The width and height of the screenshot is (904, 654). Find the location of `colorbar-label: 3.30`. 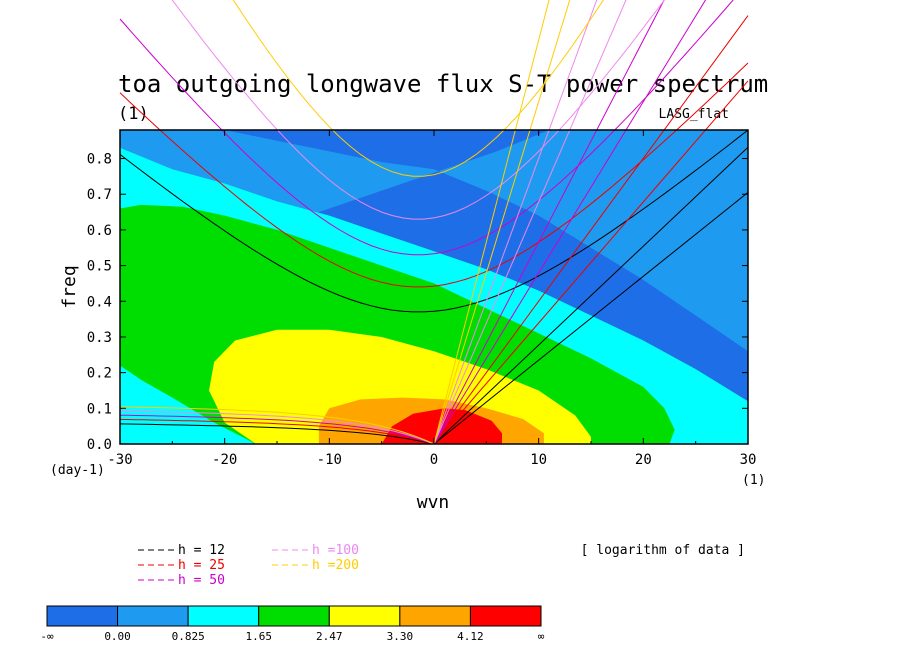

colorbar-label: 3.30 is located at coordinates (400, 636).